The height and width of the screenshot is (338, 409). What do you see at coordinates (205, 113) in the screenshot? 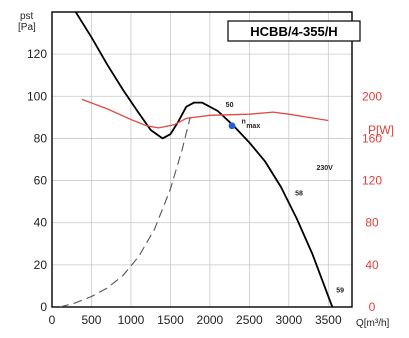
I see `power-curve` at bounding box center [205, 113].